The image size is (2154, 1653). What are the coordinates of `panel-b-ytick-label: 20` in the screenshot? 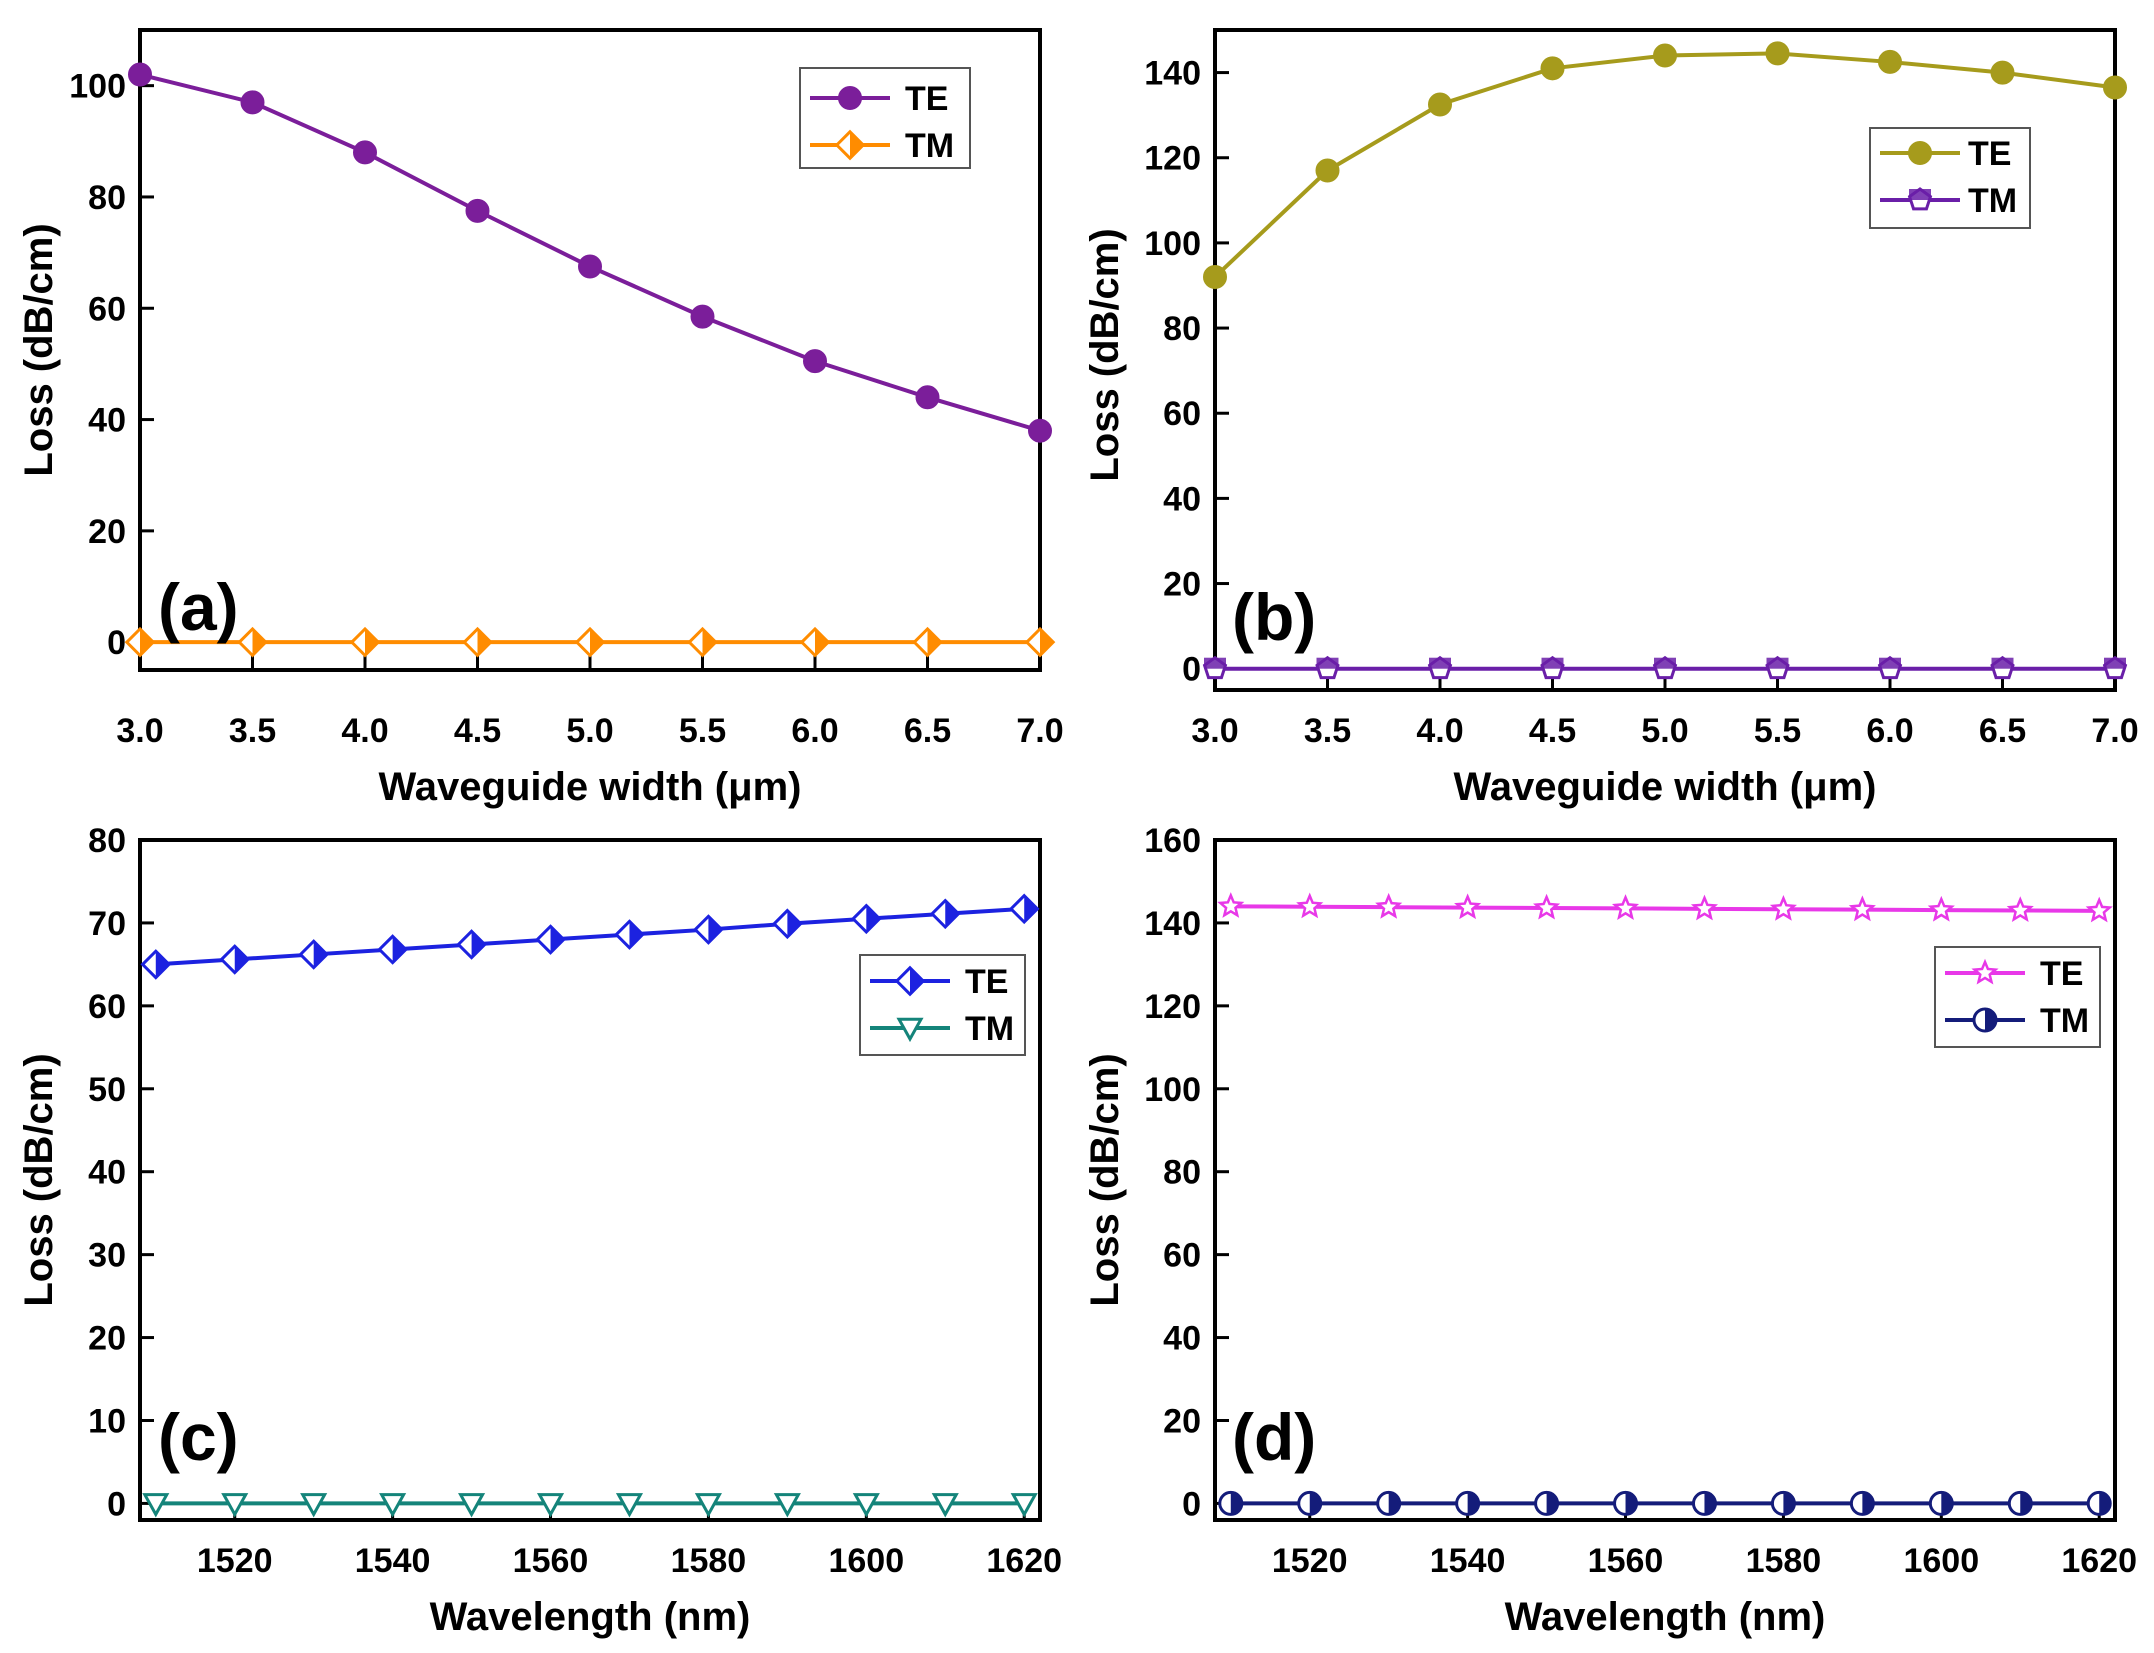 It's located at (1182, 585).